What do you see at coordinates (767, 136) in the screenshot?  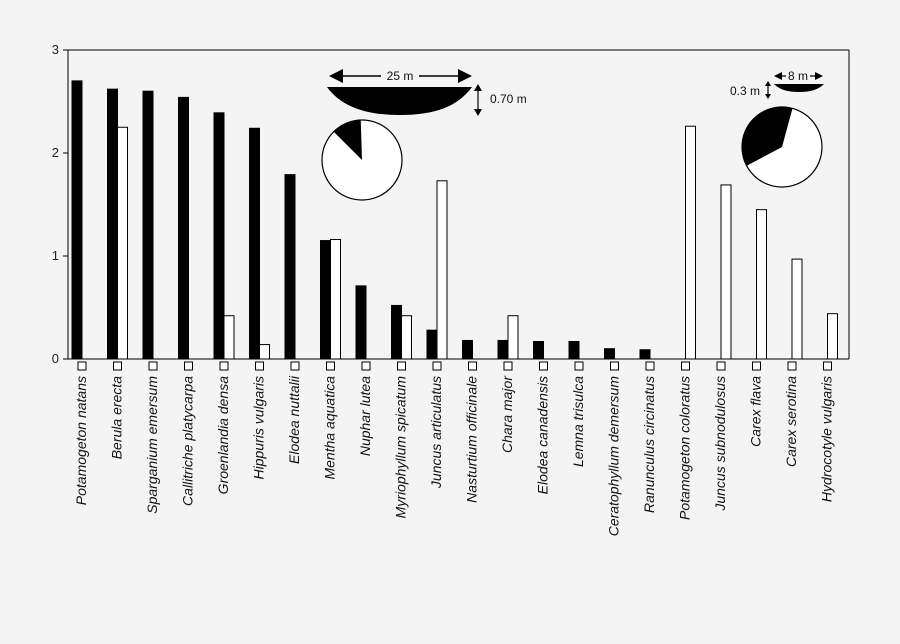 I see `pie-slice-right` at bounding box center [767, 136].